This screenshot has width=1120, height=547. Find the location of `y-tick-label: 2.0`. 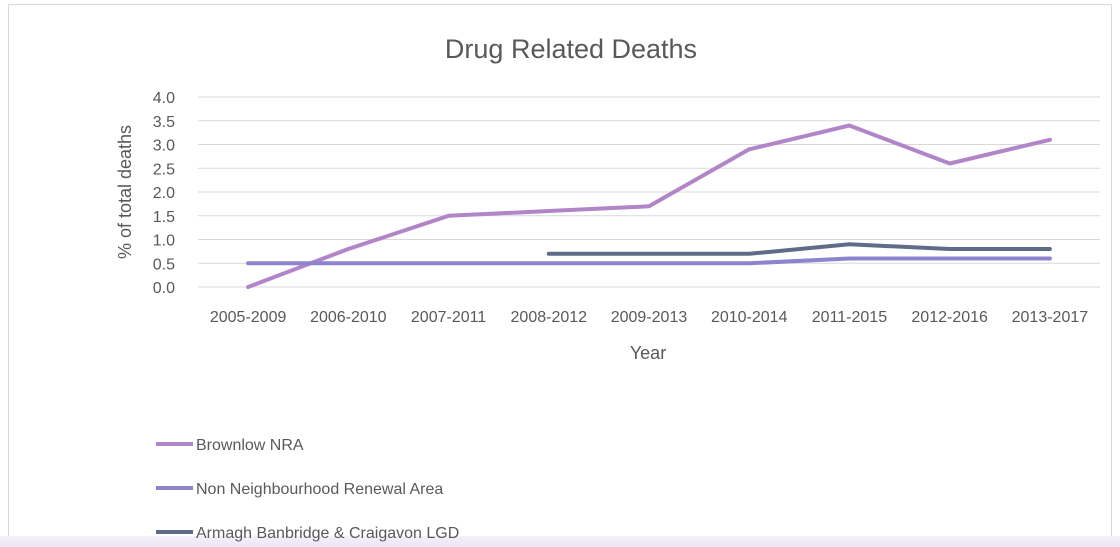

y-tick-label: 2.0 is located at coordinates (164, 193).